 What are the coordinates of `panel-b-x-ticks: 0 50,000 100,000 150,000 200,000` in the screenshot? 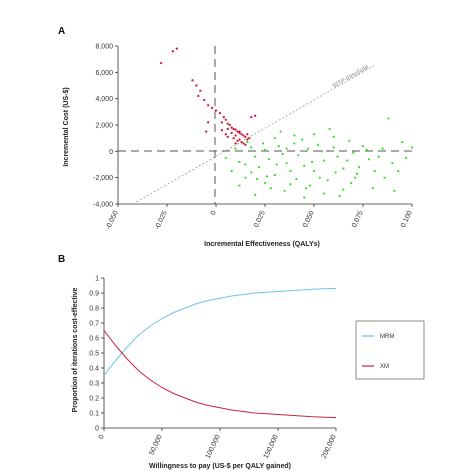 It's located at (218, 444).